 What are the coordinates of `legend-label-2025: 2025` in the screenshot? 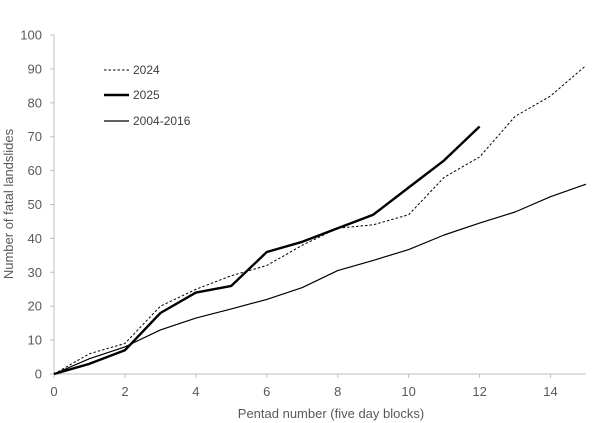 It's located at (146, 95).